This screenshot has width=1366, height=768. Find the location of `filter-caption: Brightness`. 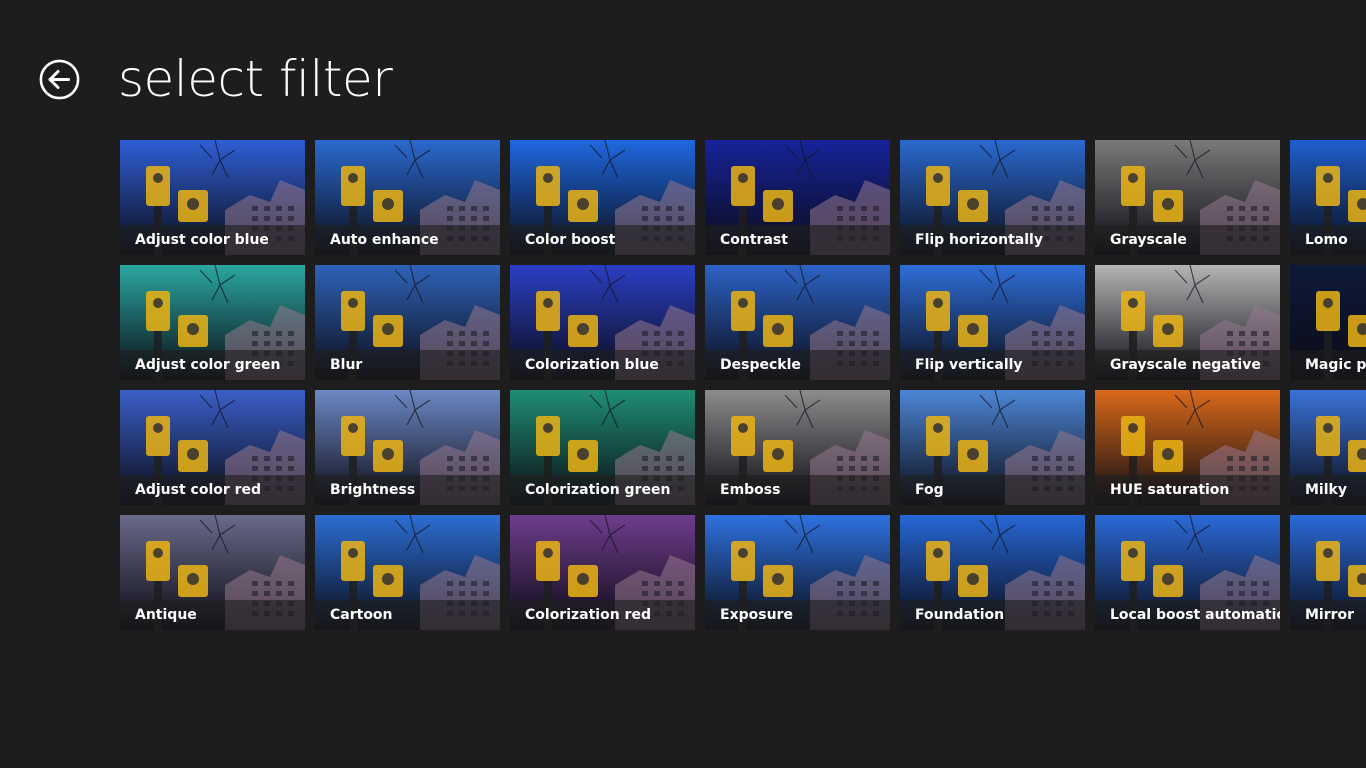

filter-caption: Brightness is located at coordinates (407, 490).